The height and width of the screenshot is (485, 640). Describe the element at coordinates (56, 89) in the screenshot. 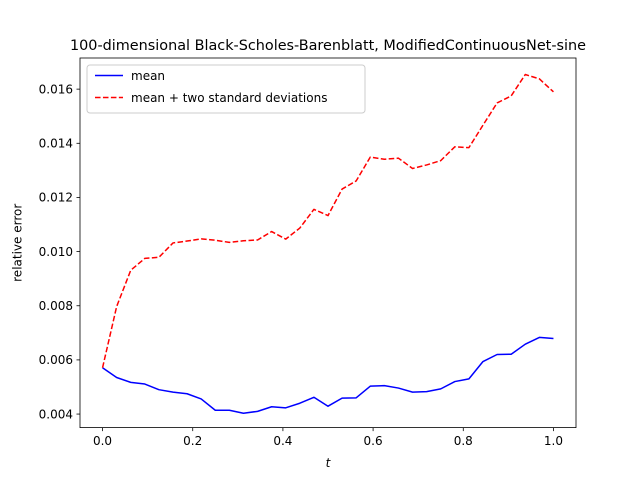

I see `y-tick-label: 0.016` at that location.